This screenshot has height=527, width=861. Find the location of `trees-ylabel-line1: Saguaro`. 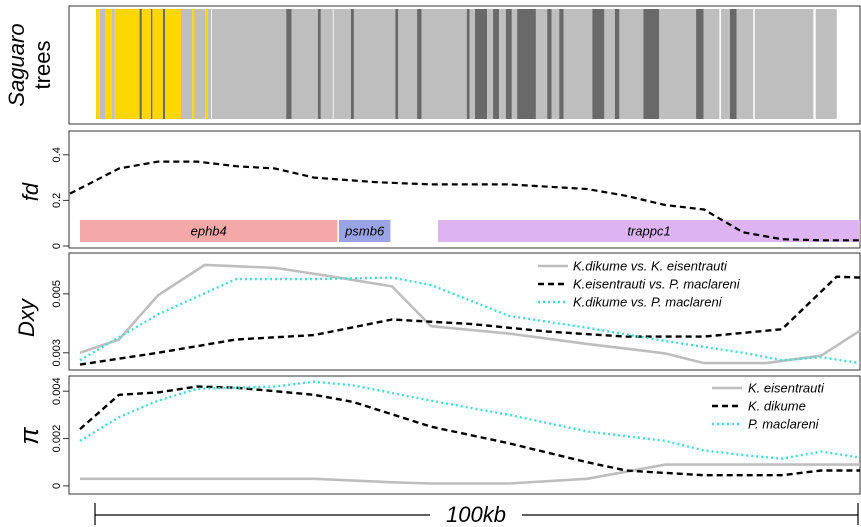

trees-ylabel-line1: Saguaro is located at coordinates (16, 64).